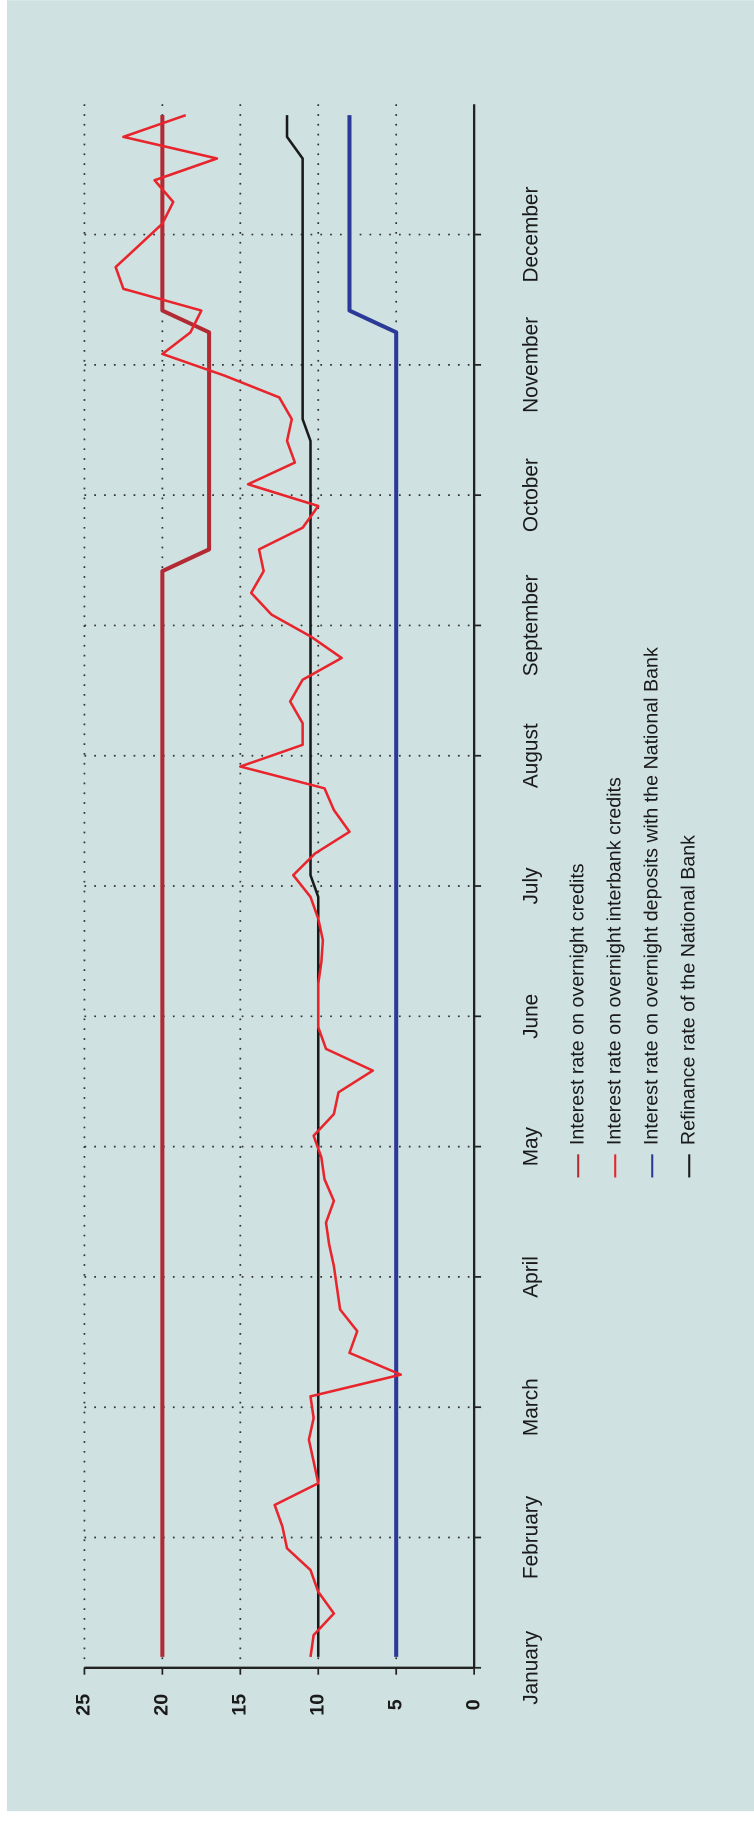 The width and height of the screenshot is (754, 1821). Describe the element at coordinates (530, 1537) in the screenshot. I see `x-tick-label: February` at that location.